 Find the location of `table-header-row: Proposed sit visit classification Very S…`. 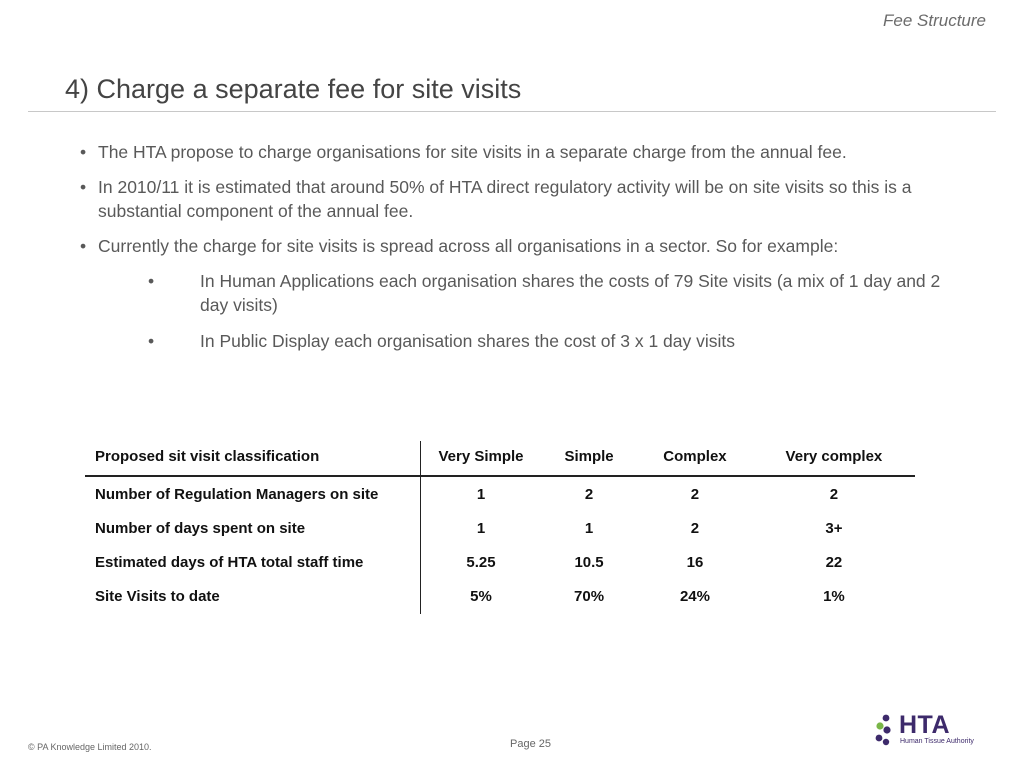

table-header-row: Proposed sit visit classification Very S… is located at coordinates (500, 459).